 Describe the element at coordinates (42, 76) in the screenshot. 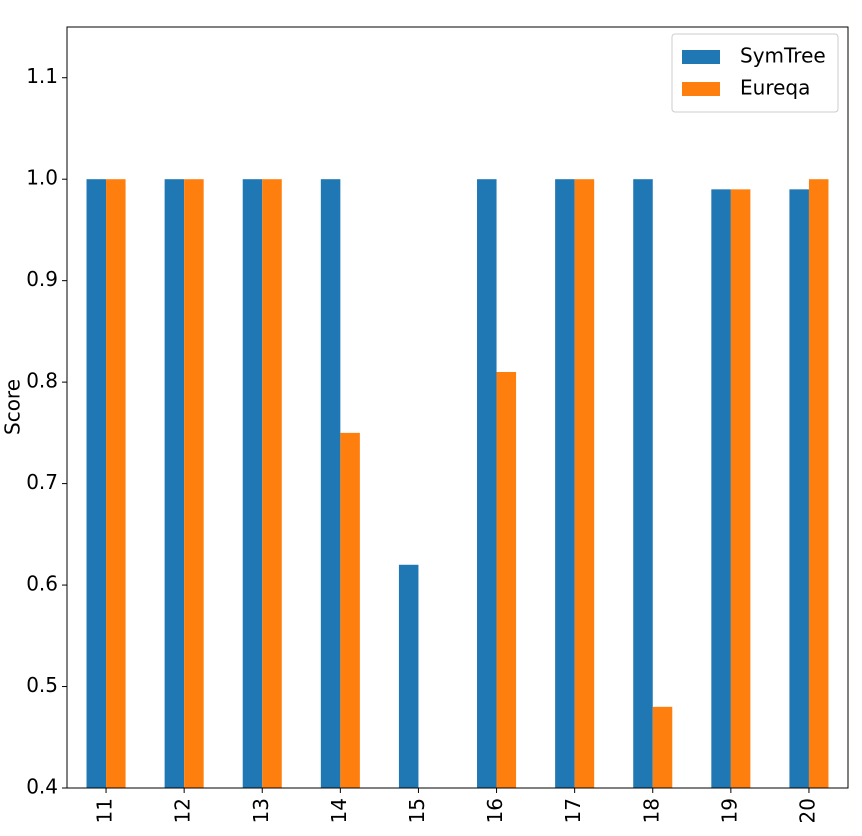

I see `y-tick-label: 1.1` at that location.